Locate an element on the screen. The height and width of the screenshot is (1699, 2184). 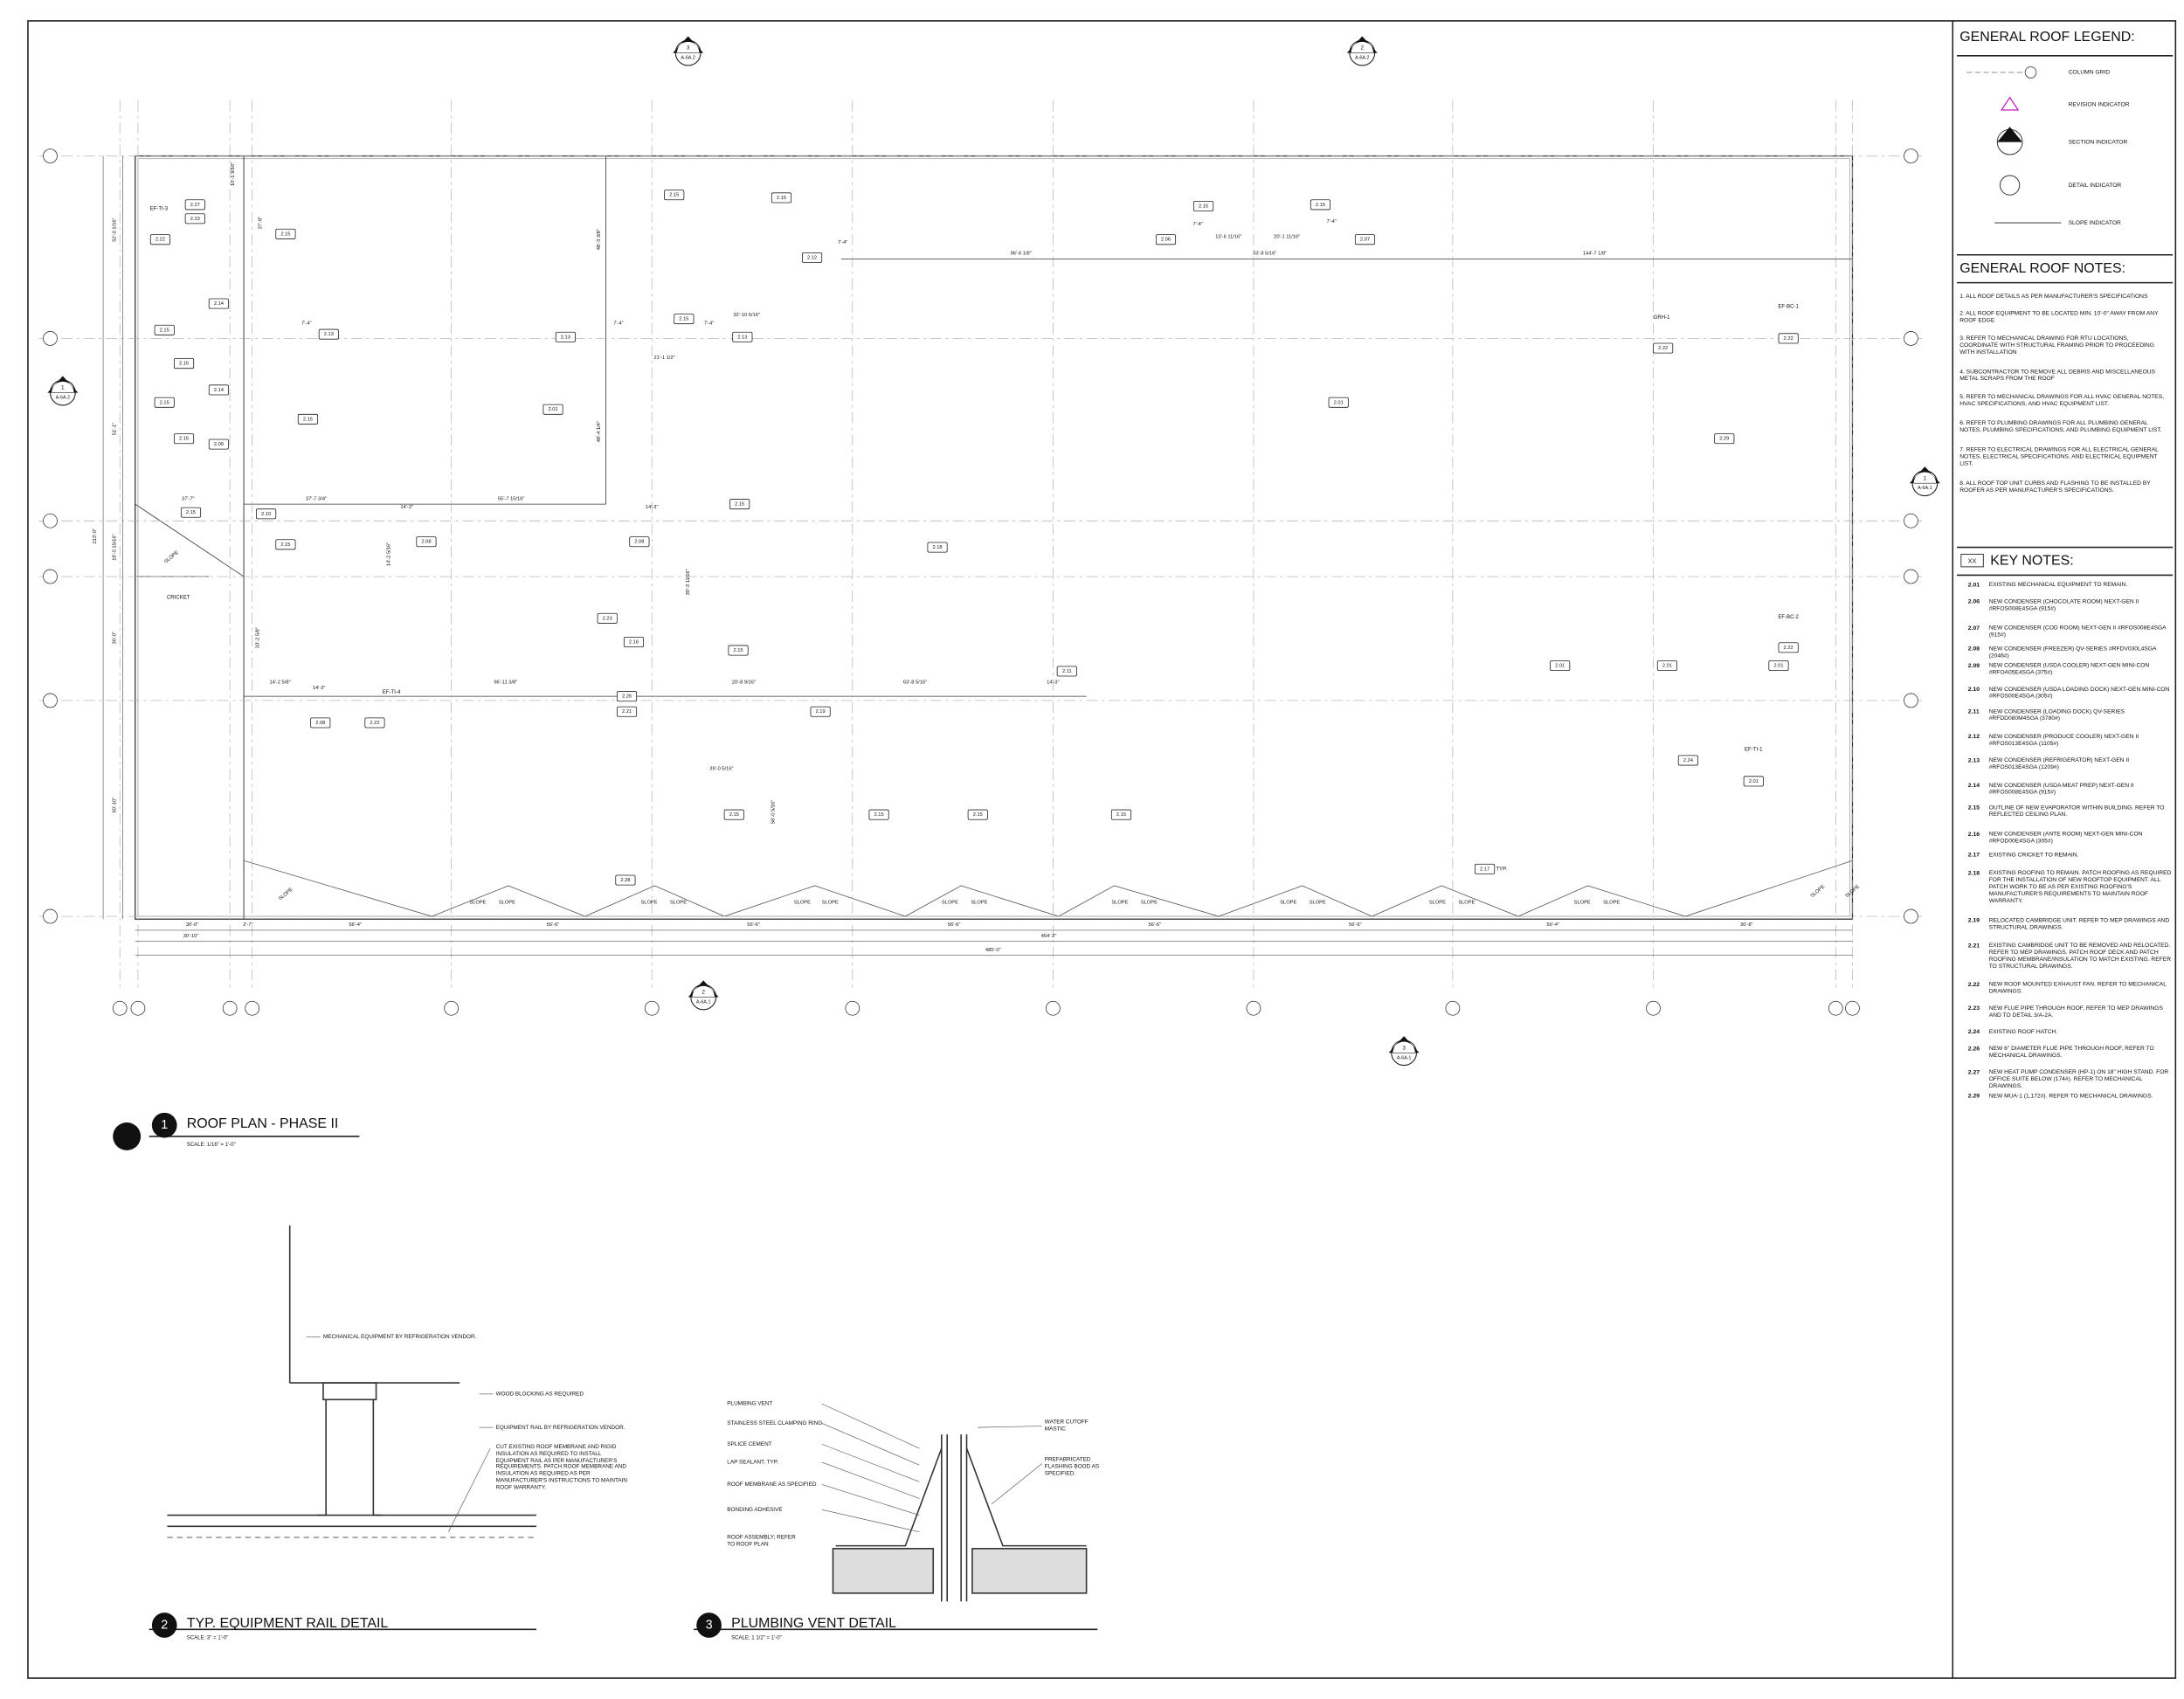
detail-label: ROOF ASSEMBLY; REFER TO ROOF PLAN is located at coordinates (761, 1540).